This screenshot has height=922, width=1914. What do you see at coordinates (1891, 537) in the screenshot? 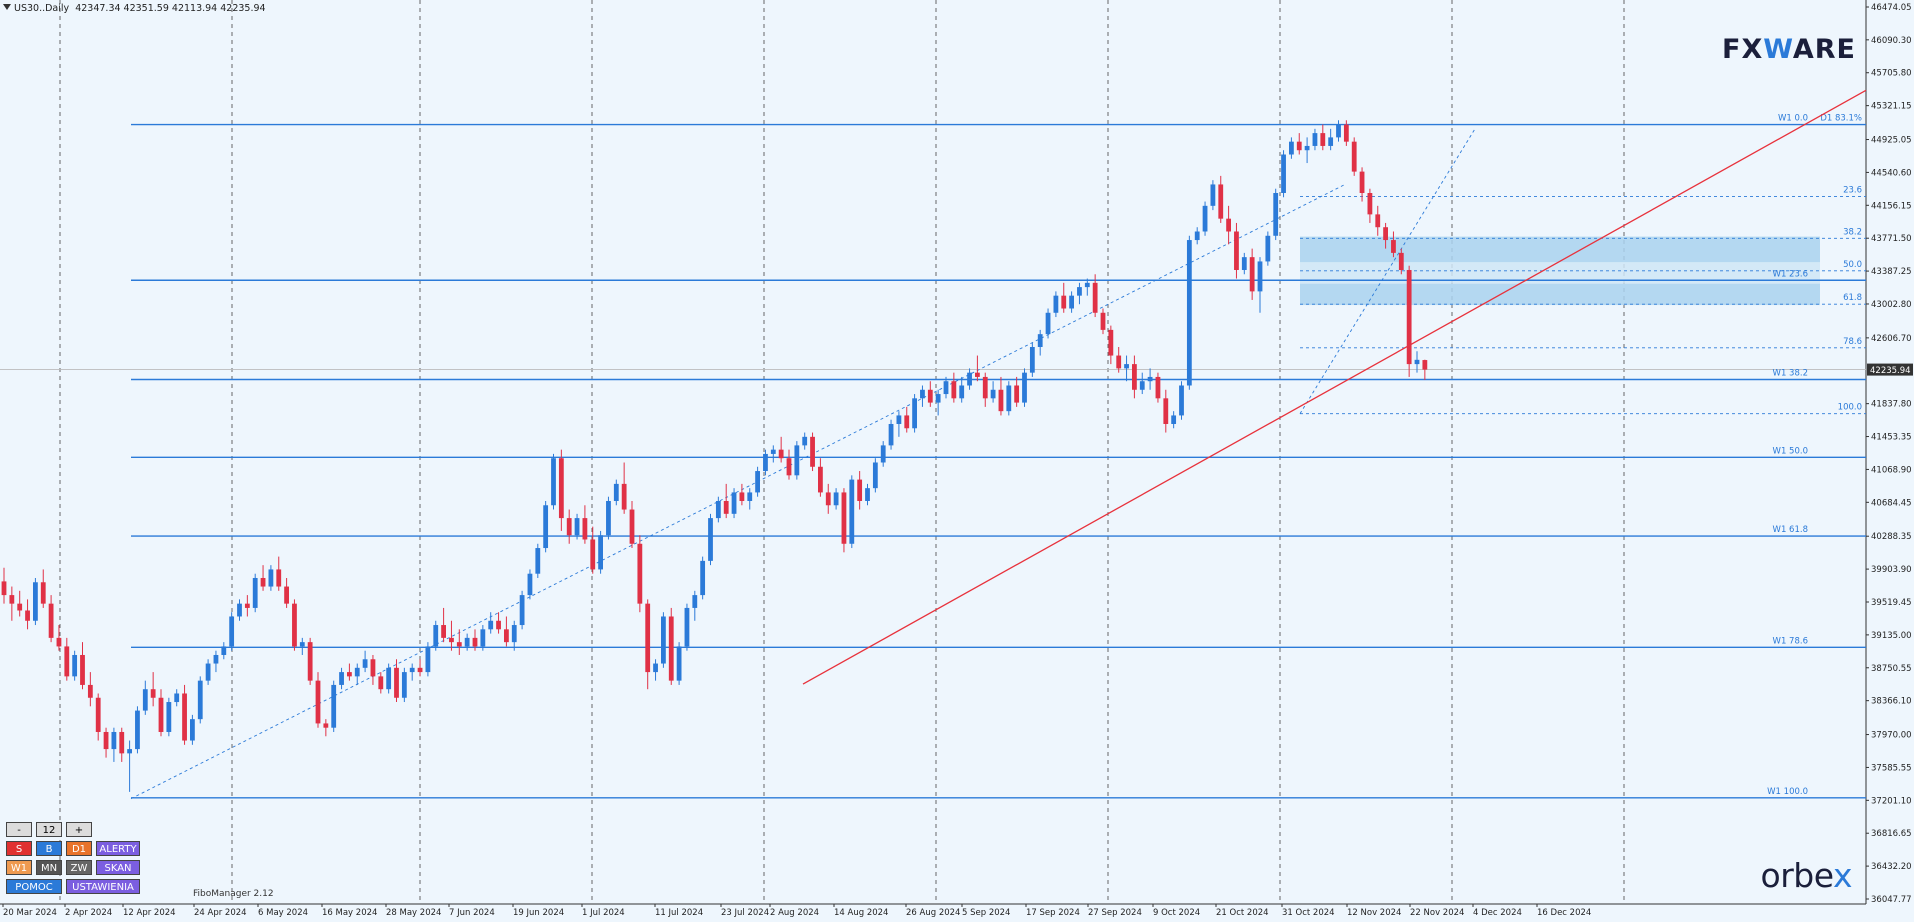
I see `price-tick-label: 40288.35` at bounding box center [1891, 537].